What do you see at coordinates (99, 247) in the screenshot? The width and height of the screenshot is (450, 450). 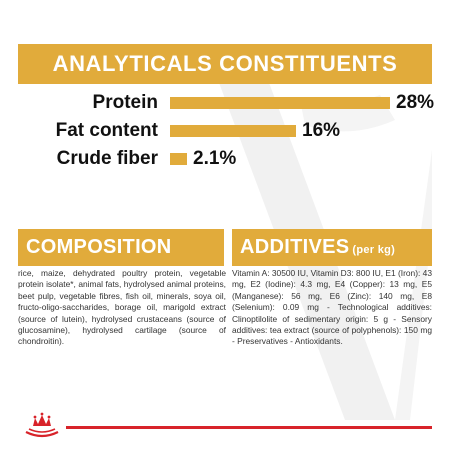 I see `composition-title: COMPOSITION` at bounding box center [99, 247].